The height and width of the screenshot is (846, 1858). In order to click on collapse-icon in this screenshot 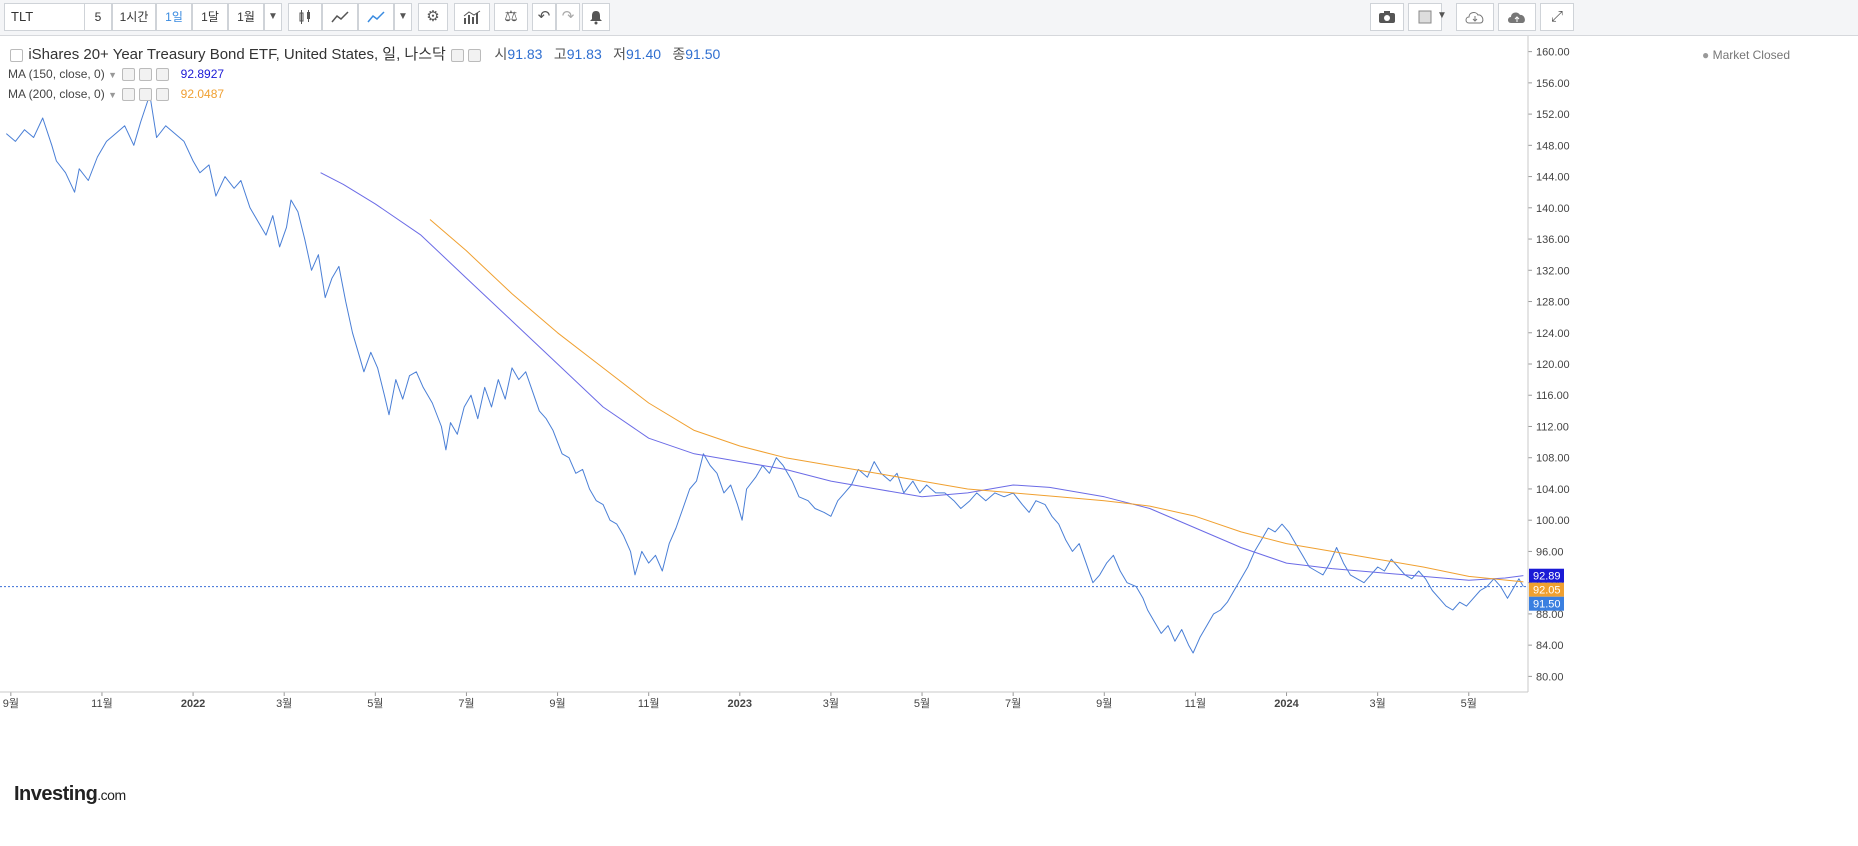, I will do `click(16, 56)`.